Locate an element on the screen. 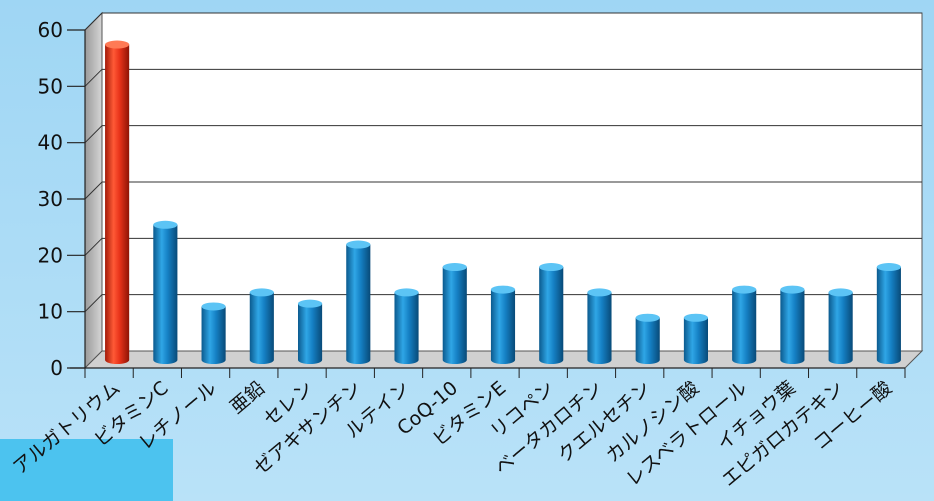 The image size is (934, 501). y-tick-label: 40 is located at coordinates (50, 143).